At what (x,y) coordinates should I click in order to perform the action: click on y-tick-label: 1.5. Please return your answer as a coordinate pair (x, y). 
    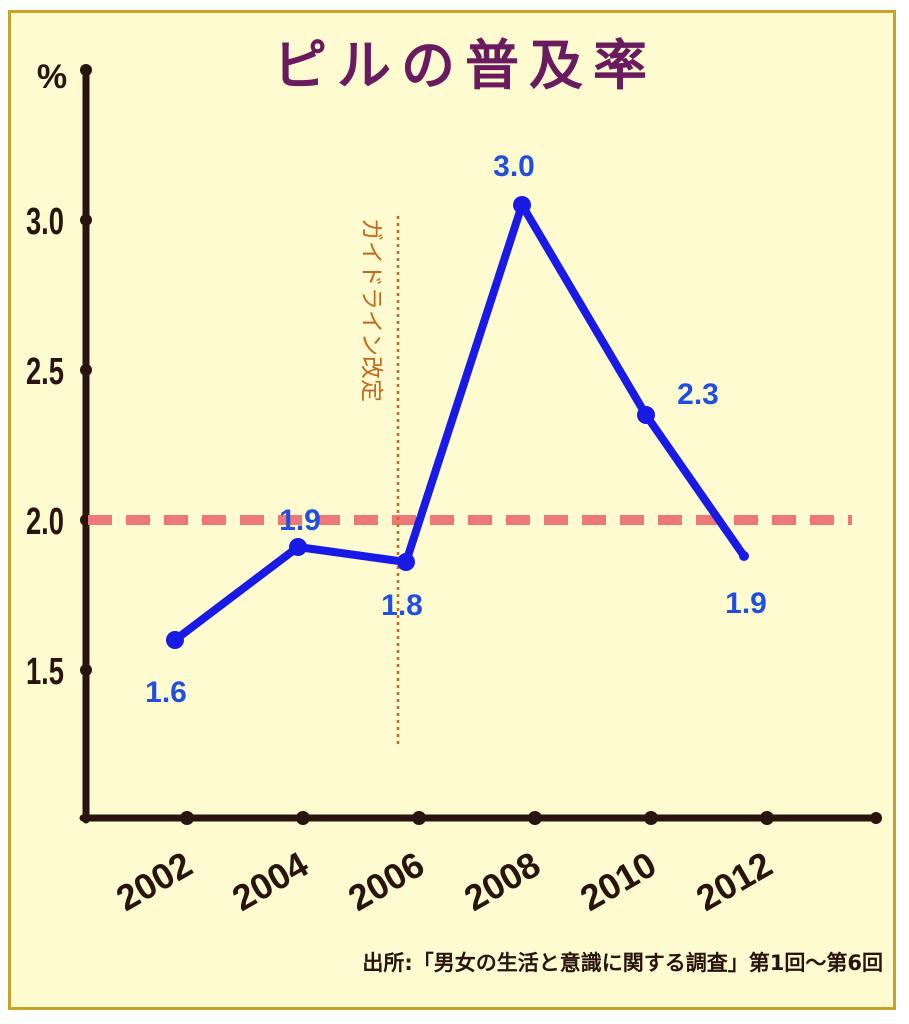
    Looking at the image, I should click on (45, 672).